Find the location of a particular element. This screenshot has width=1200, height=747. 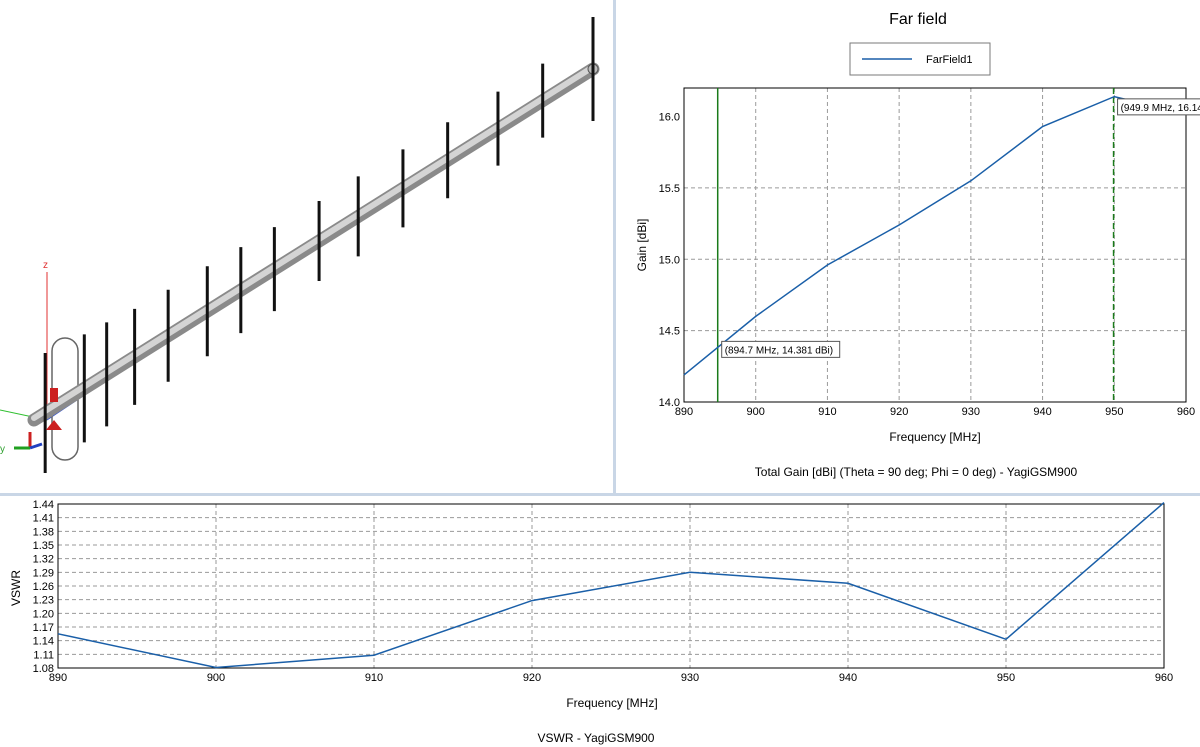

y-tick-label: 1.08 is located at coordinates (43, 669).